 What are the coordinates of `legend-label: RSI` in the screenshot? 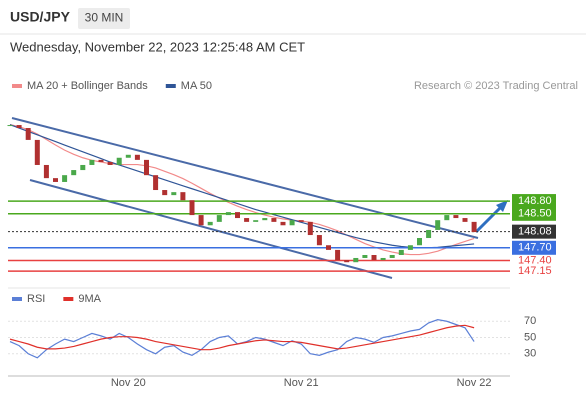 It's located at (36, 299).